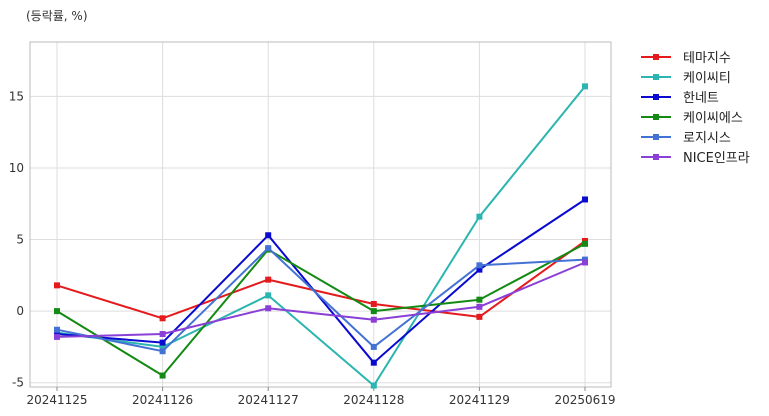  I want to click on y-tick-label: 15, so click(16, 96).